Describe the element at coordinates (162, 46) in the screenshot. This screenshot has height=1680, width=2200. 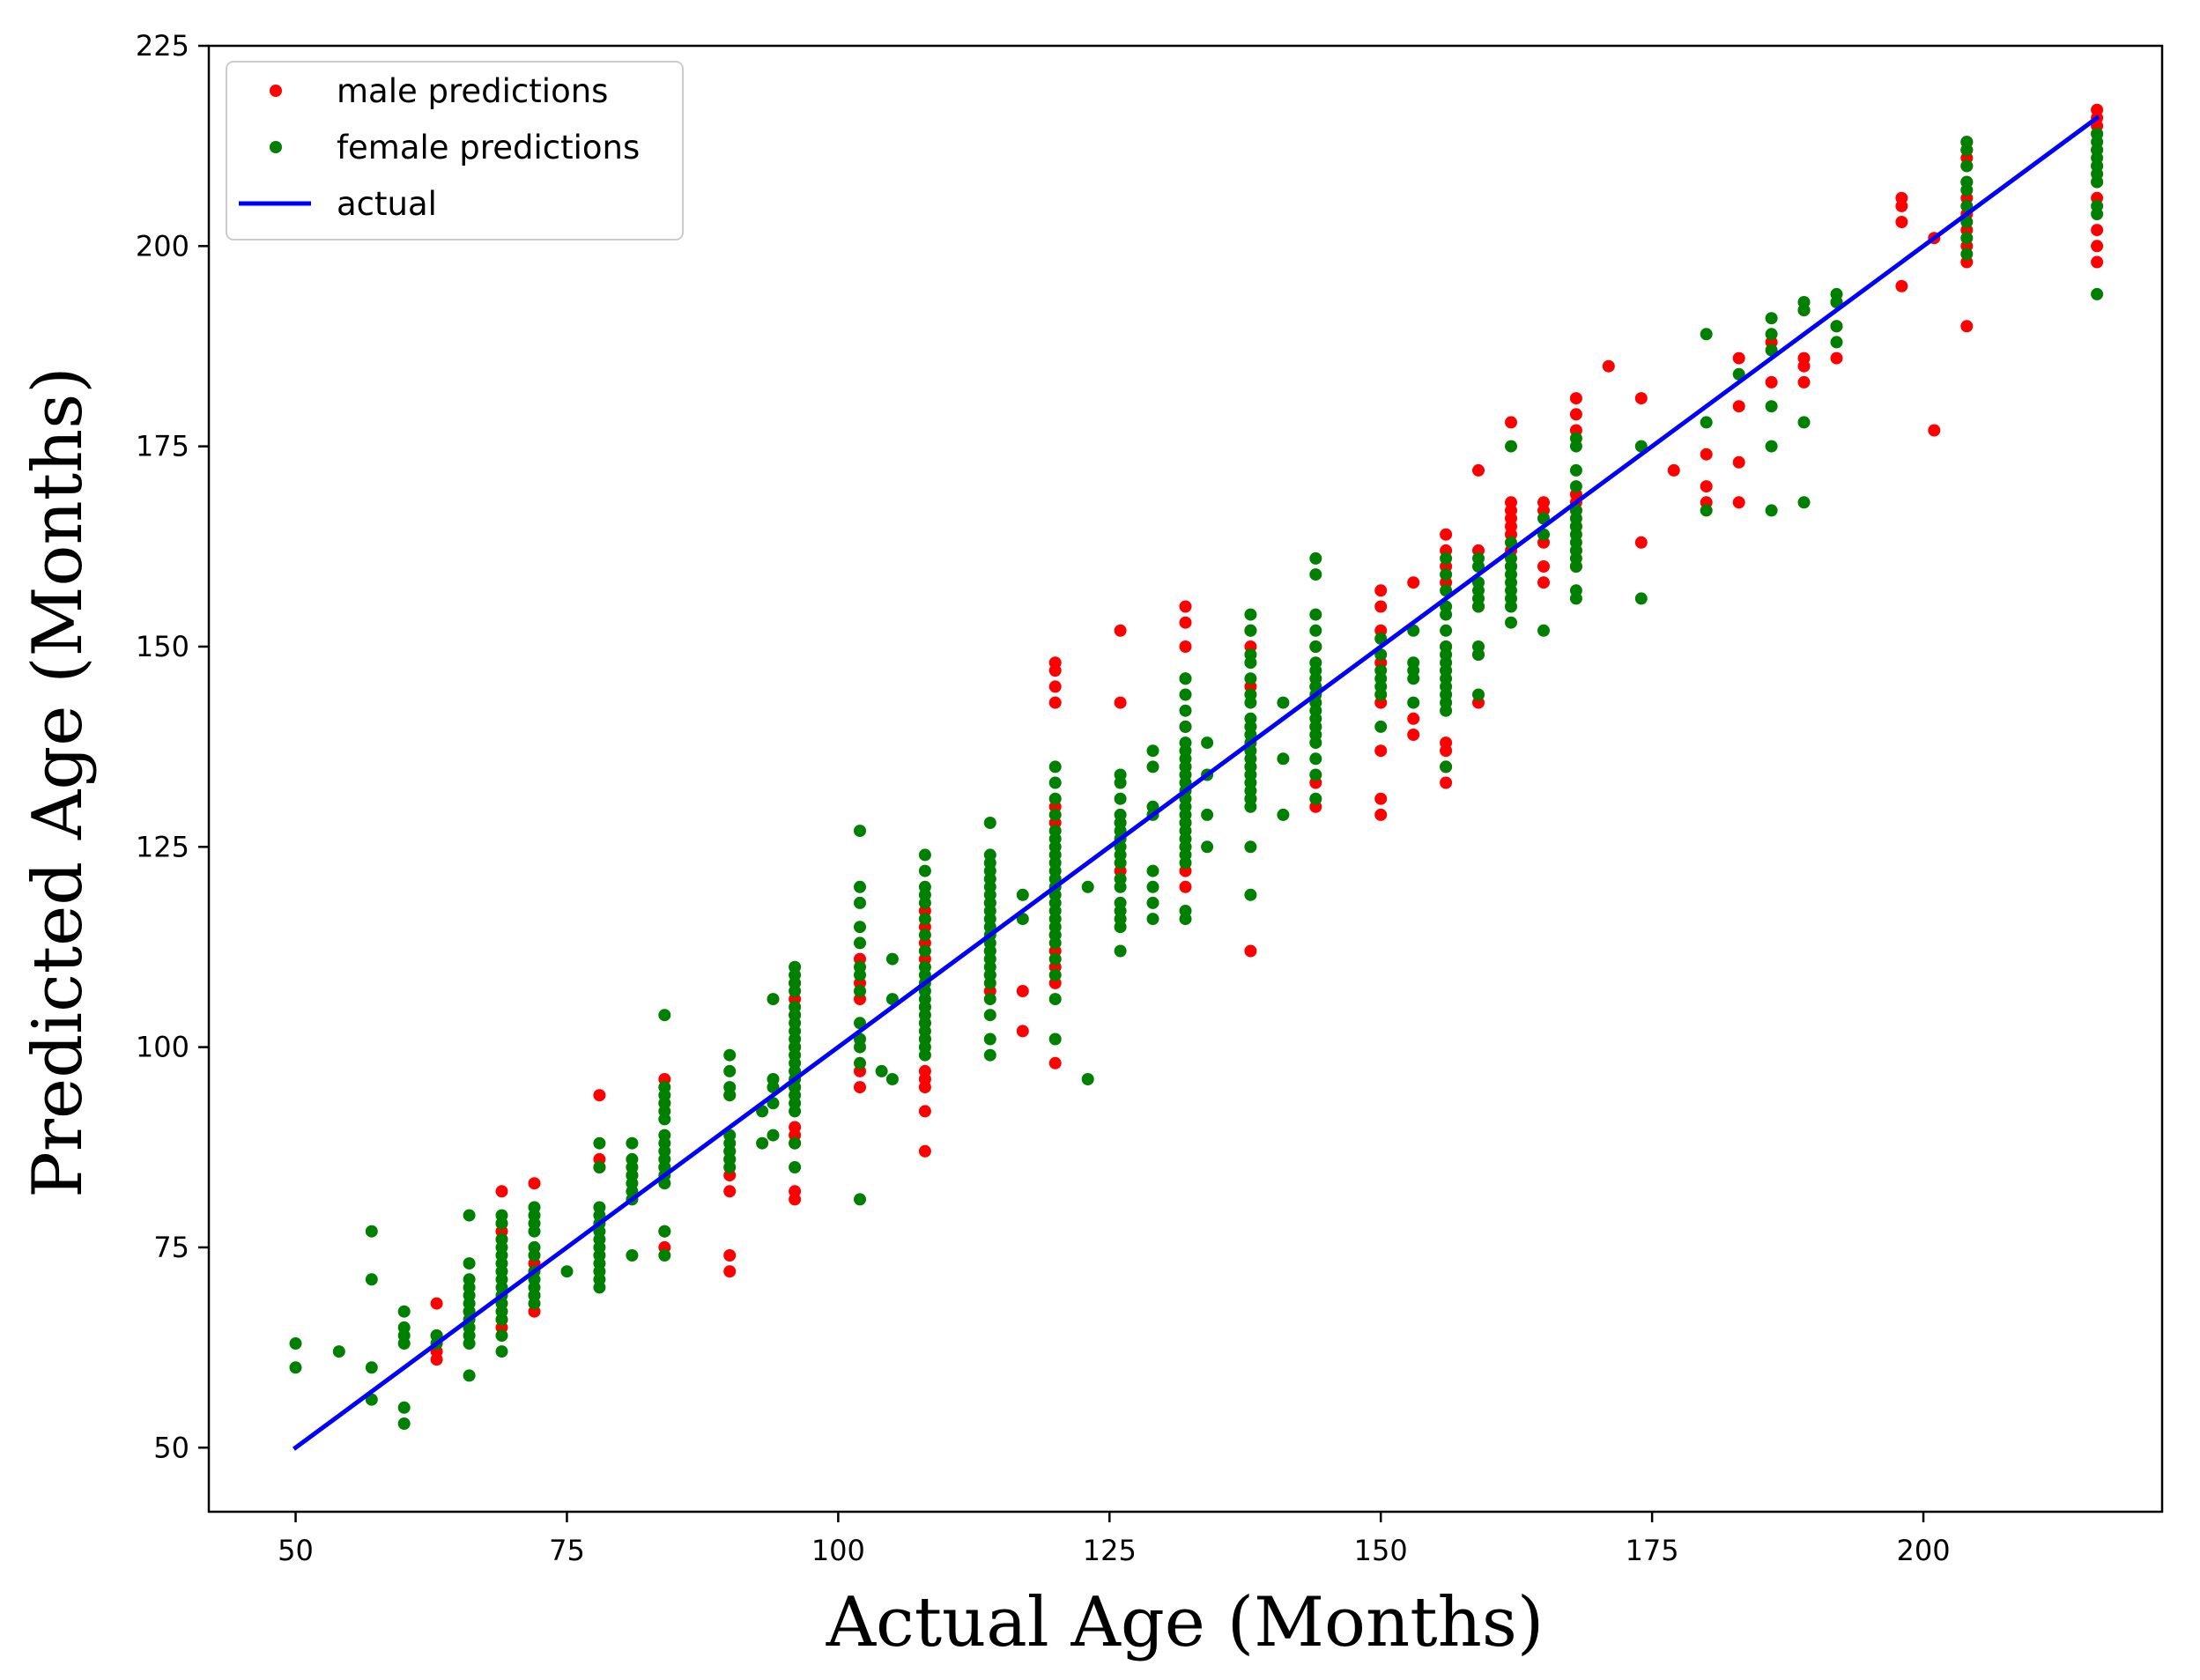
I see `y-tick-label-225: 225` at that location.